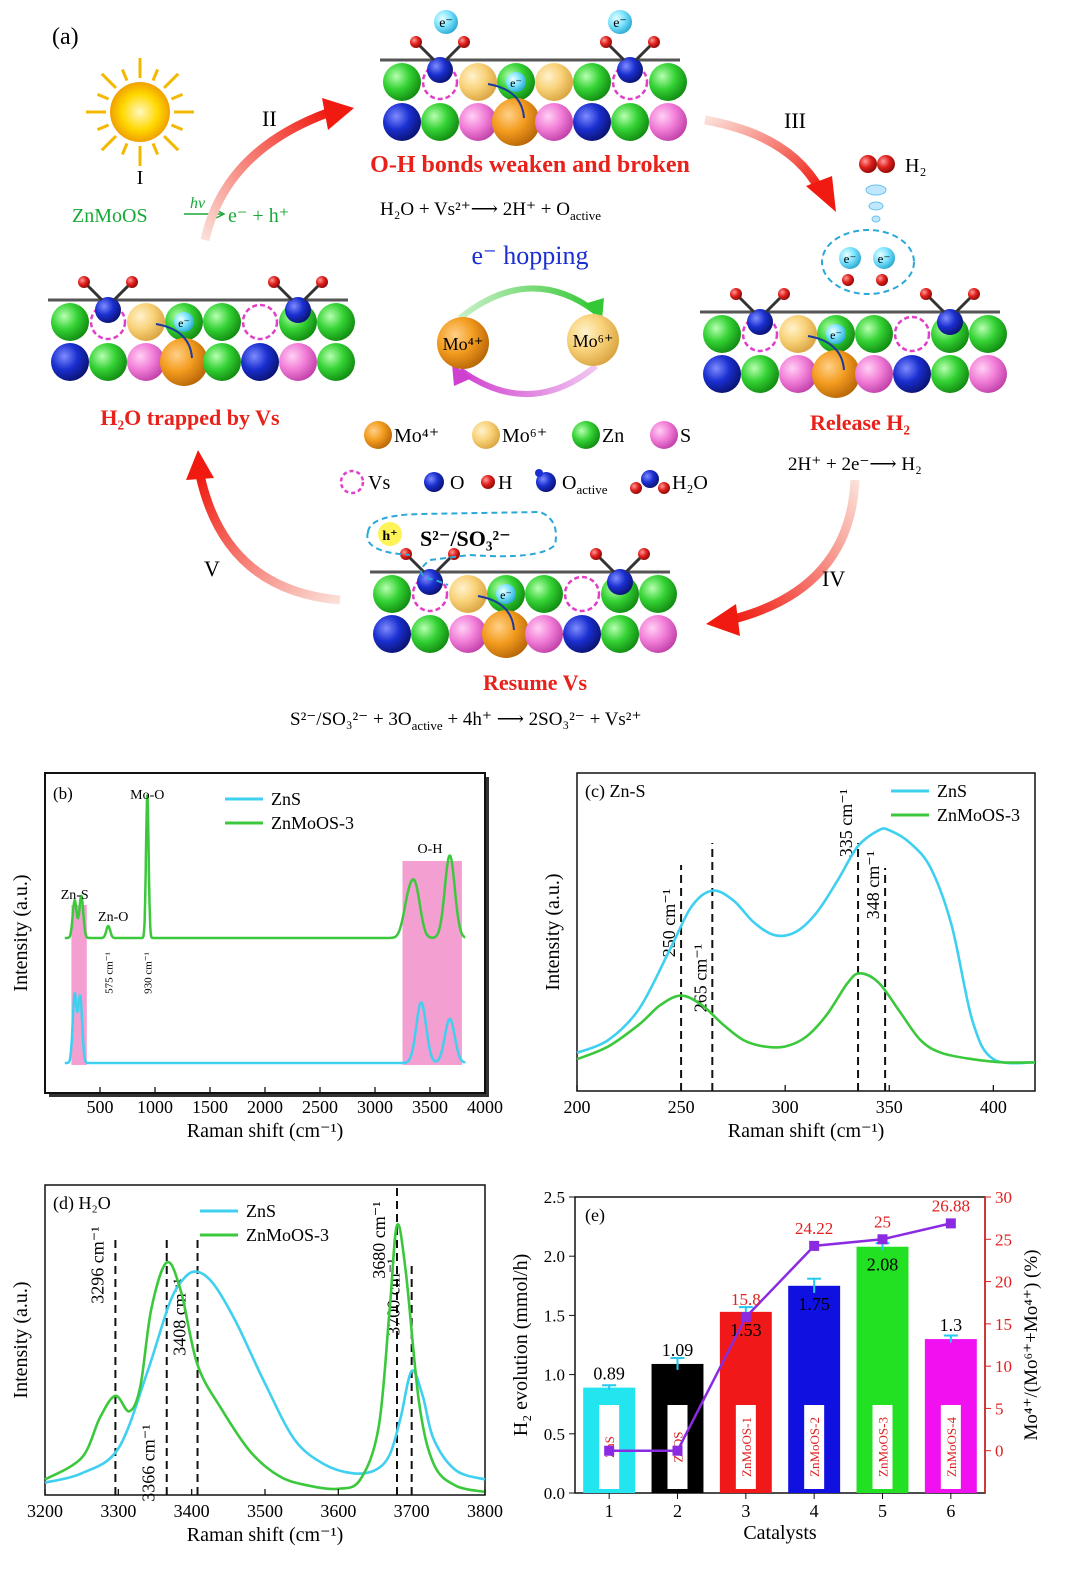 Image resolution: width=1075 pixels, height=1593 pixels. Describe the element at coordinates (379, 483) in the screenshot. I see `svg-text: Vs` at that location.